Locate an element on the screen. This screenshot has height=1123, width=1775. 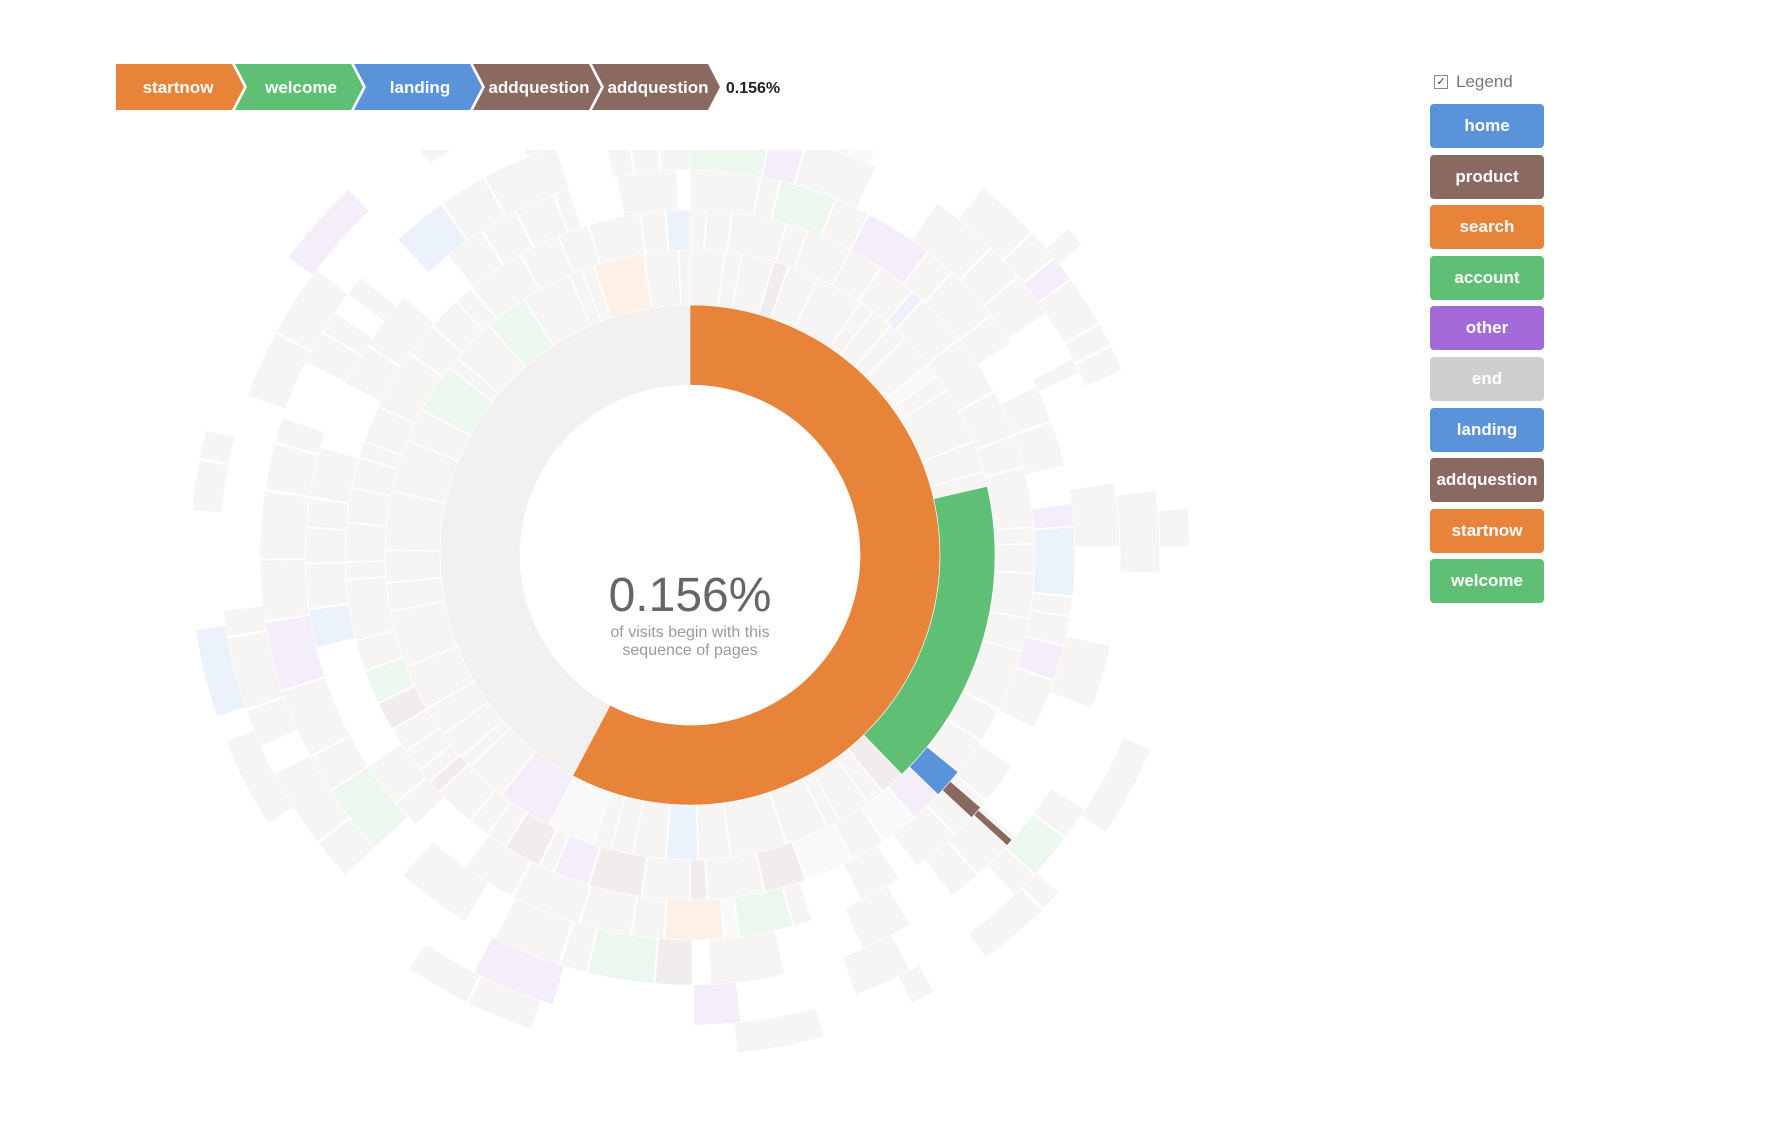
sunburst-highlight-startnow is located at coordinates (756, 555).